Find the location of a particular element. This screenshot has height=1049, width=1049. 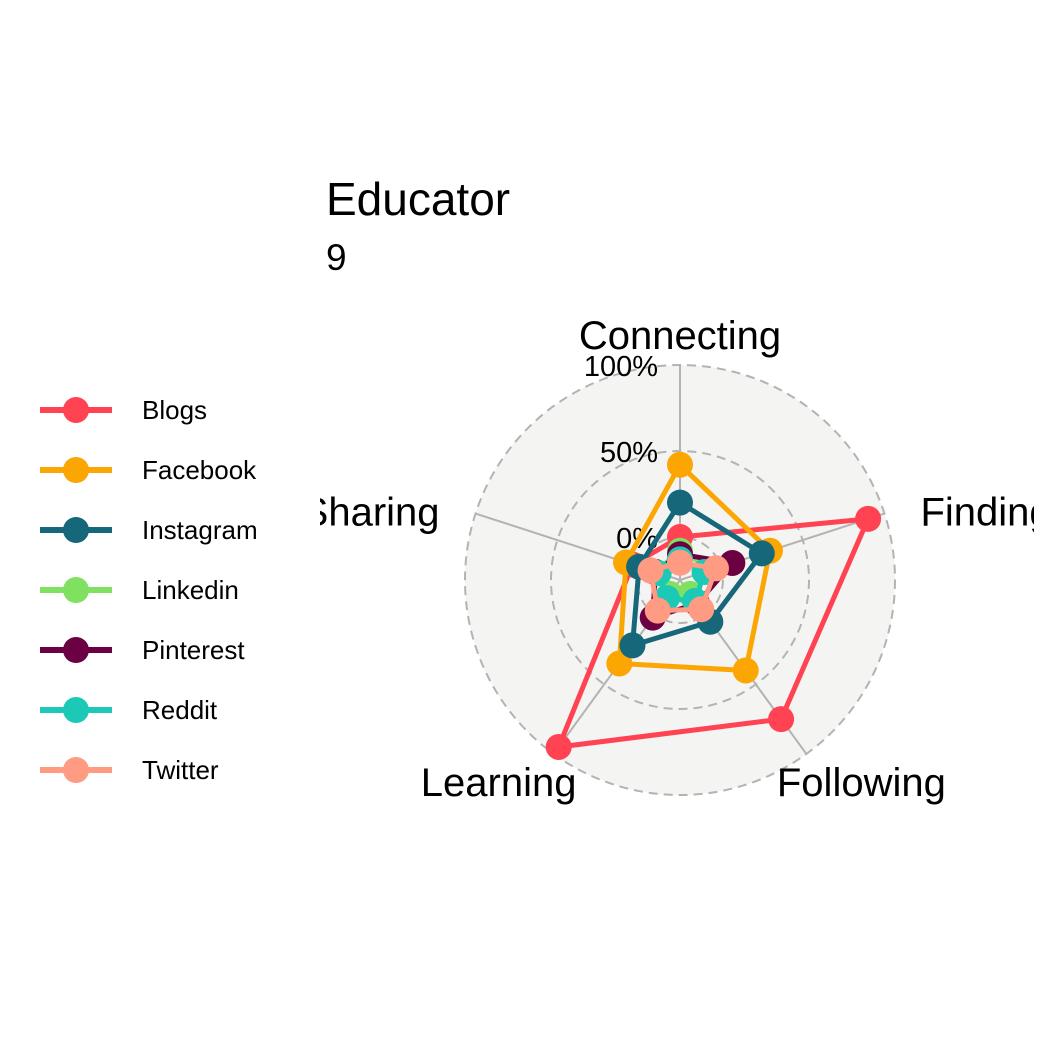

data-point-blogs-following is located at coordinates (781, 719).